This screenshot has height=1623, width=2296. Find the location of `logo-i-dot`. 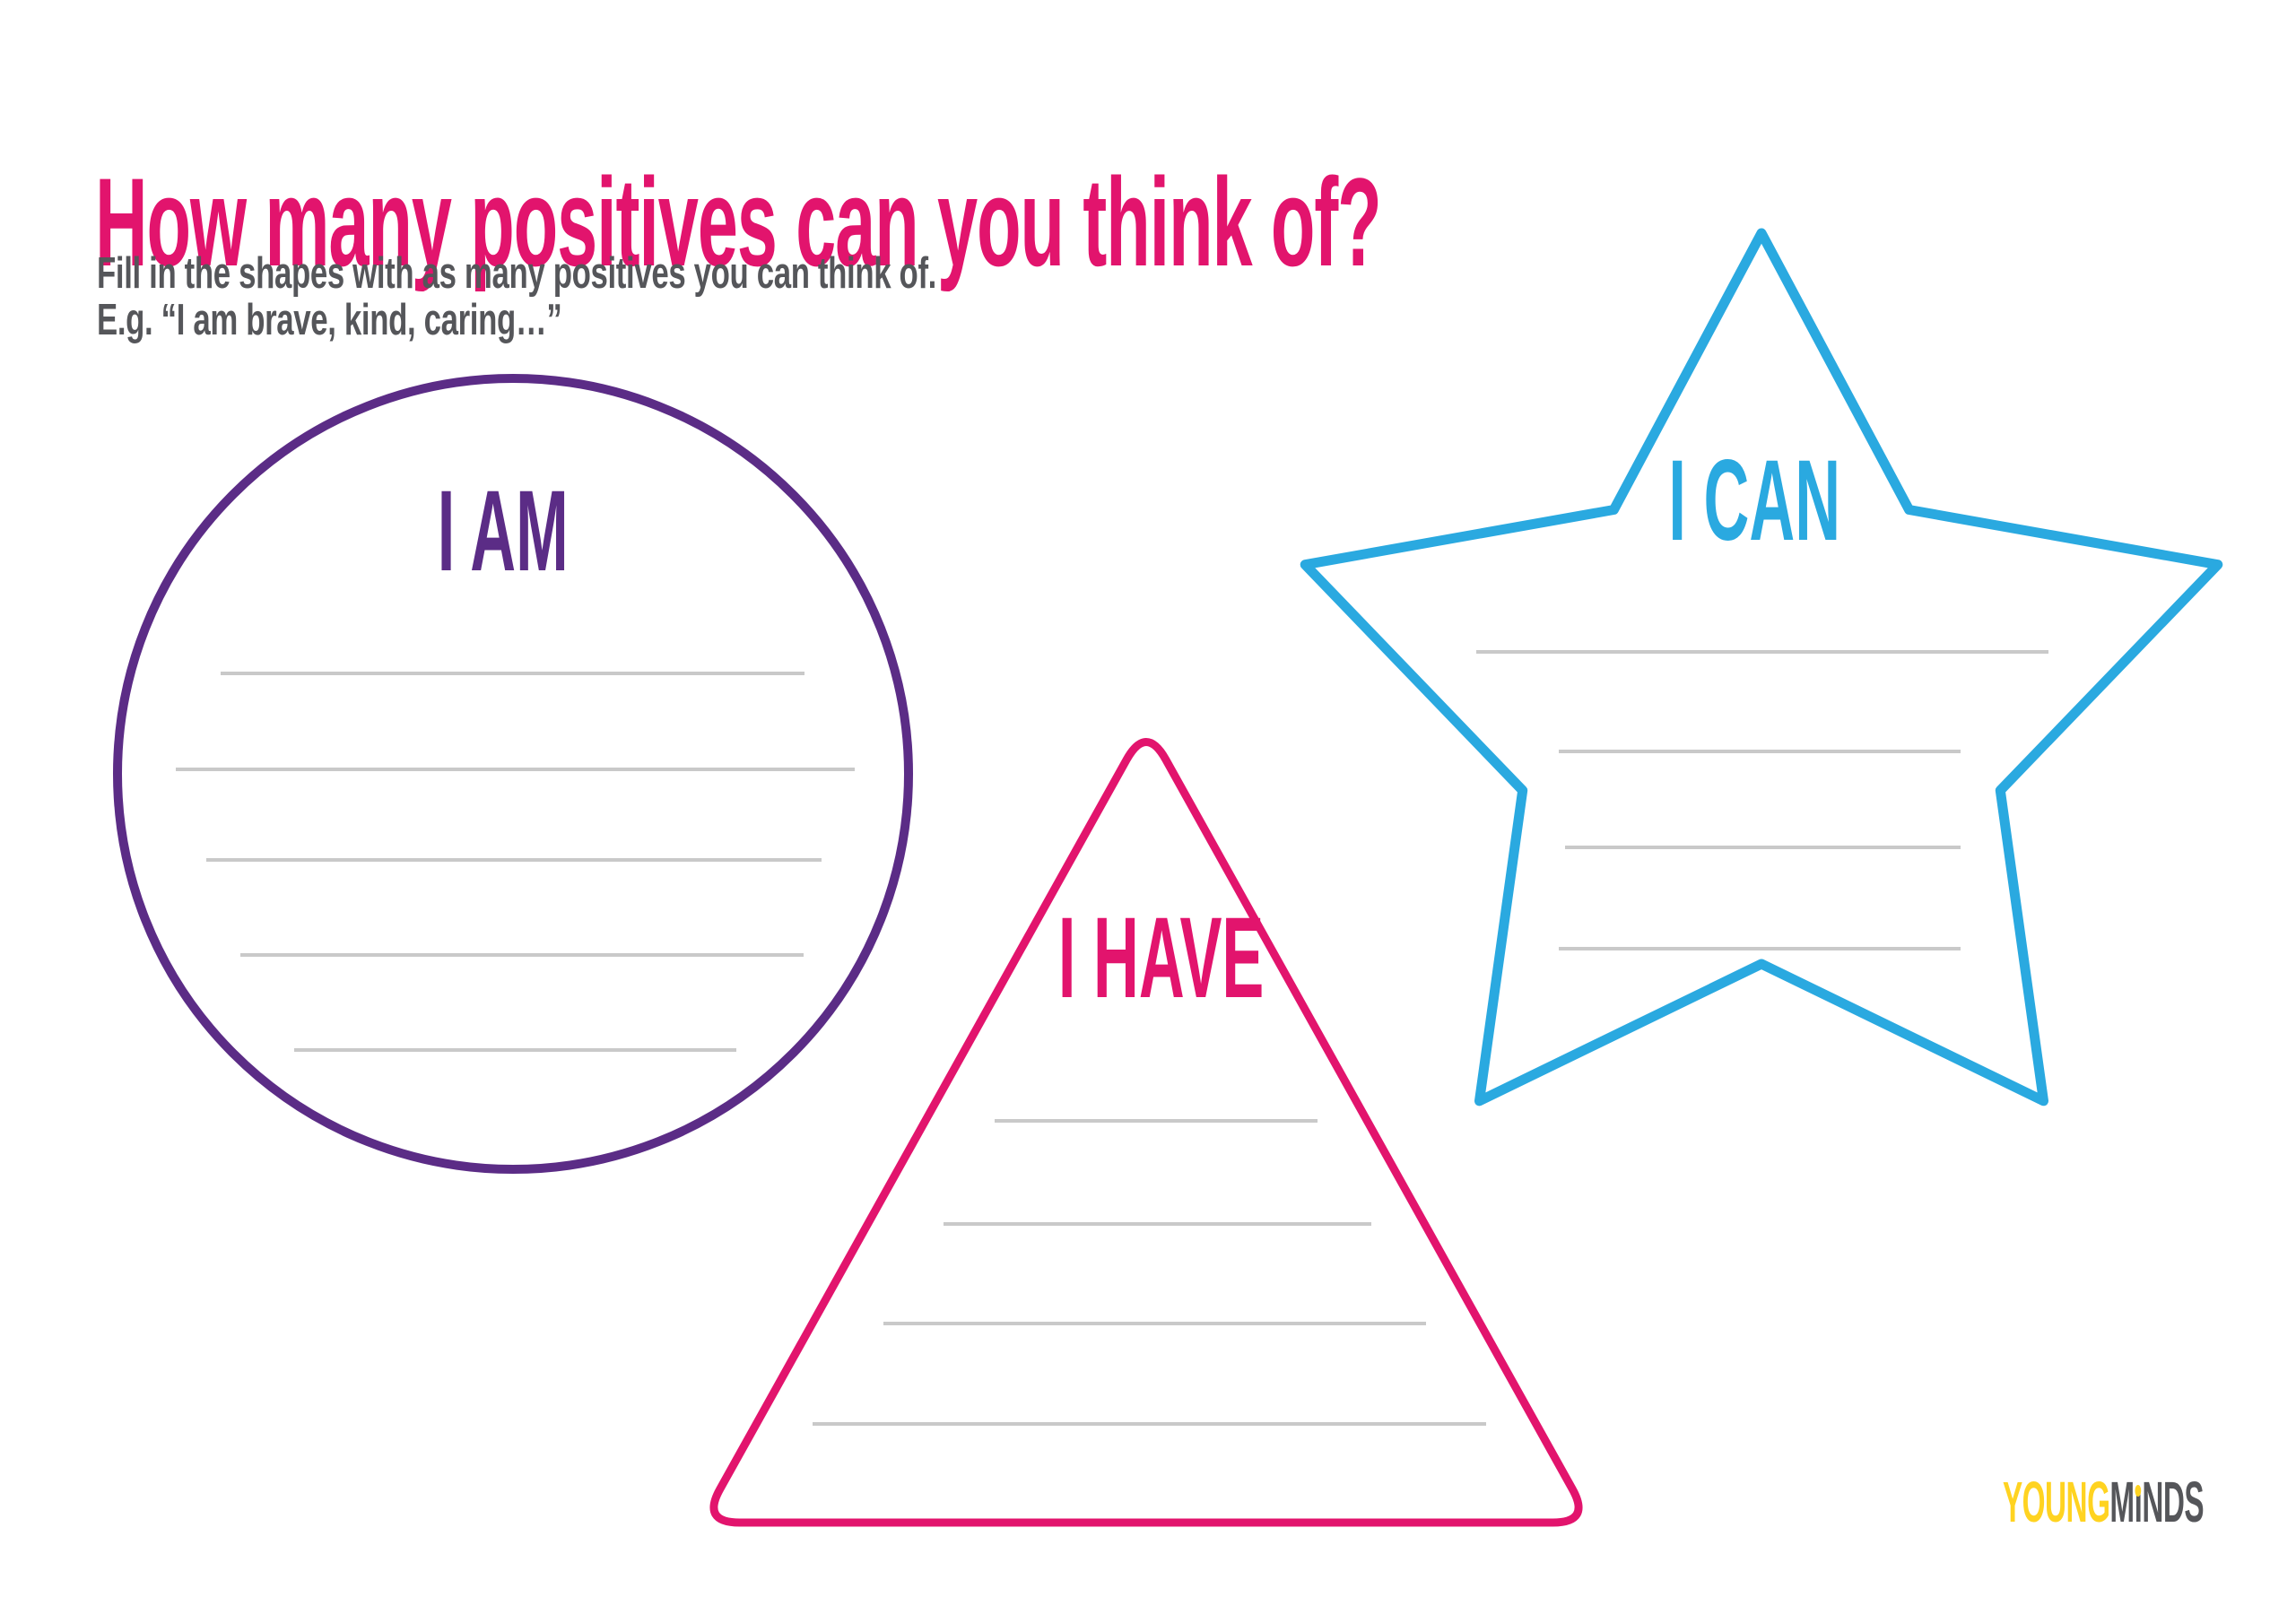

logo-i-dot is located at coordinates (2138, 1491).